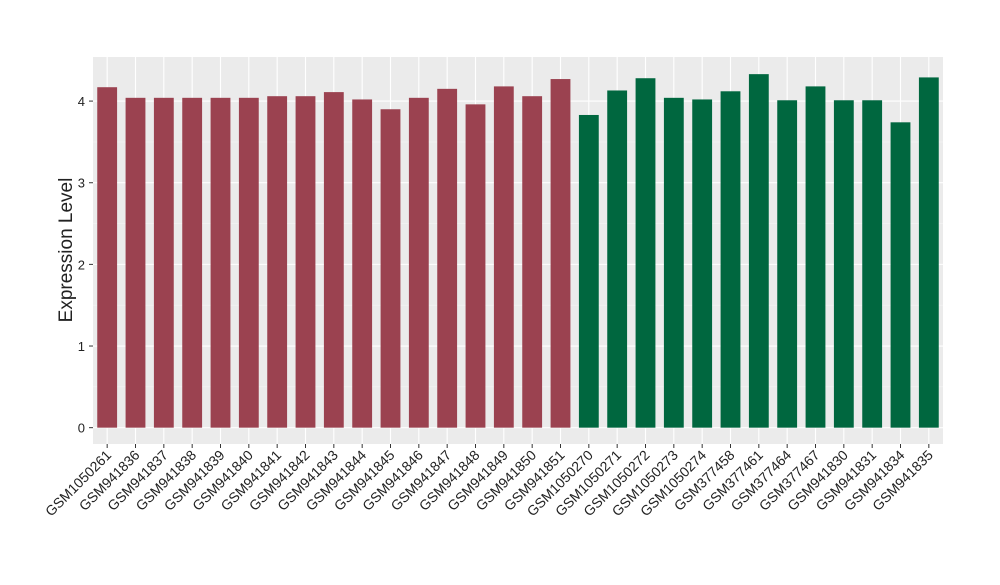  I want to click on y-tick-label: 0, so click(81, 428).